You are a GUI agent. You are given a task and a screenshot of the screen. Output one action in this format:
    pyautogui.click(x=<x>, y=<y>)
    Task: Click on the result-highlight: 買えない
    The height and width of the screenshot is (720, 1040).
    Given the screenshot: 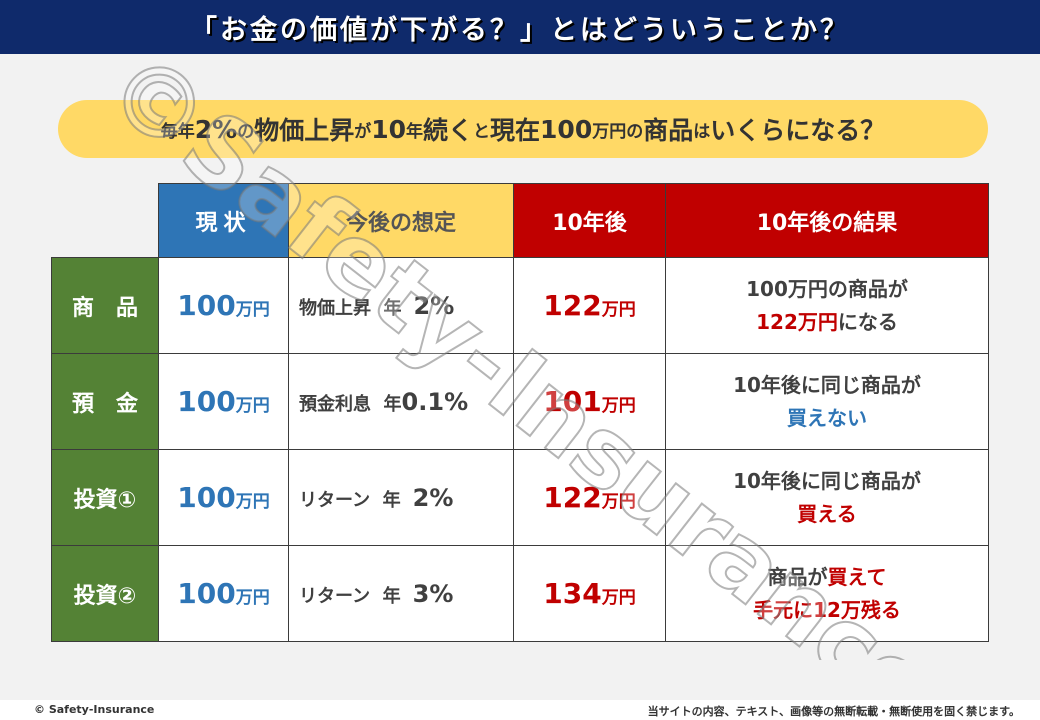 What is the action you would take?
    pyautogui.click(x=827, y=417)
    